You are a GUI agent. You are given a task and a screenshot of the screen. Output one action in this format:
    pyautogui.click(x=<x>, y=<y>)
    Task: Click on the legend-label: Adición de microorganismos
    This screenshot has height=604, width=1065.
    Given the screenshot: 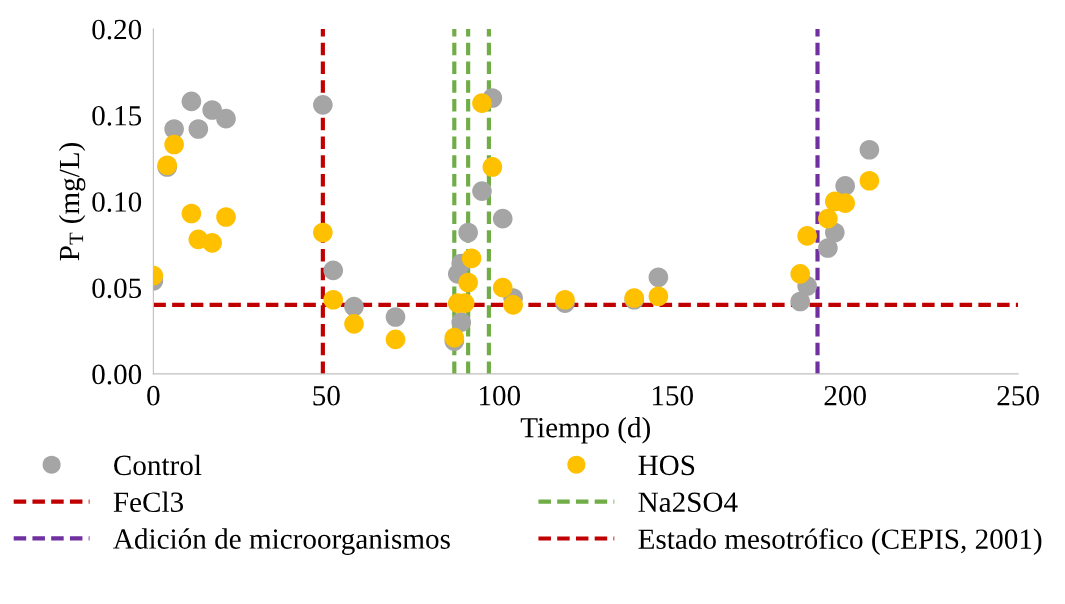 What is the action you would take?
    pyautogui.click(x=281, y=541)
    